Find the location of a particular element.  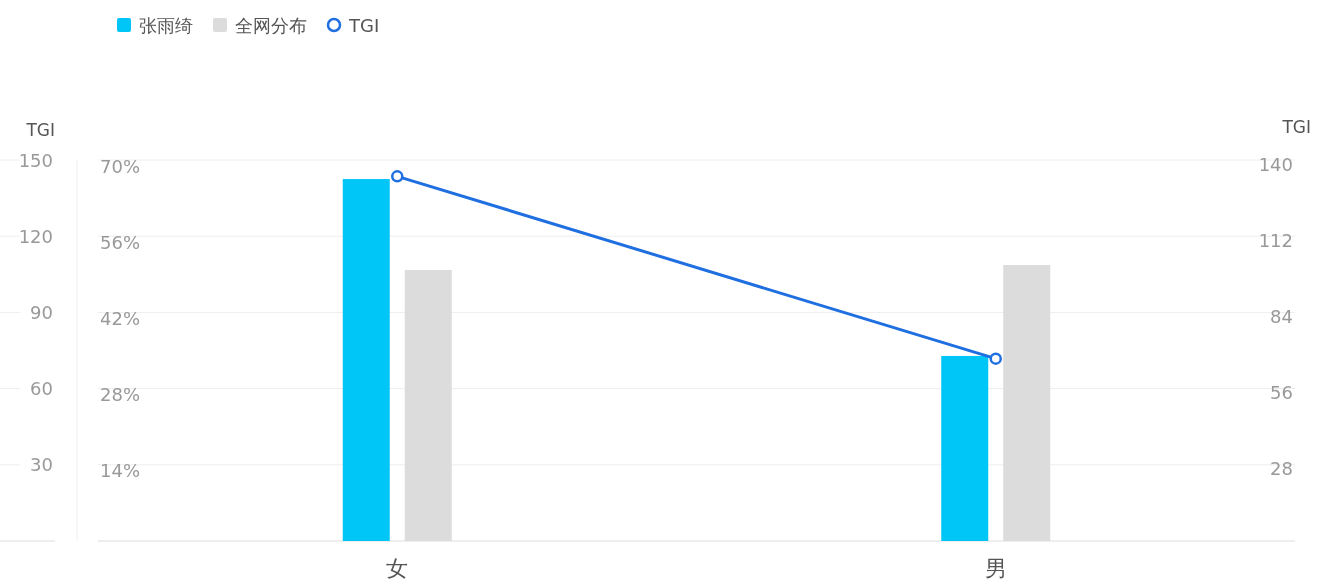

y3-tick-label: 90 is located at coordinates (41, 312).